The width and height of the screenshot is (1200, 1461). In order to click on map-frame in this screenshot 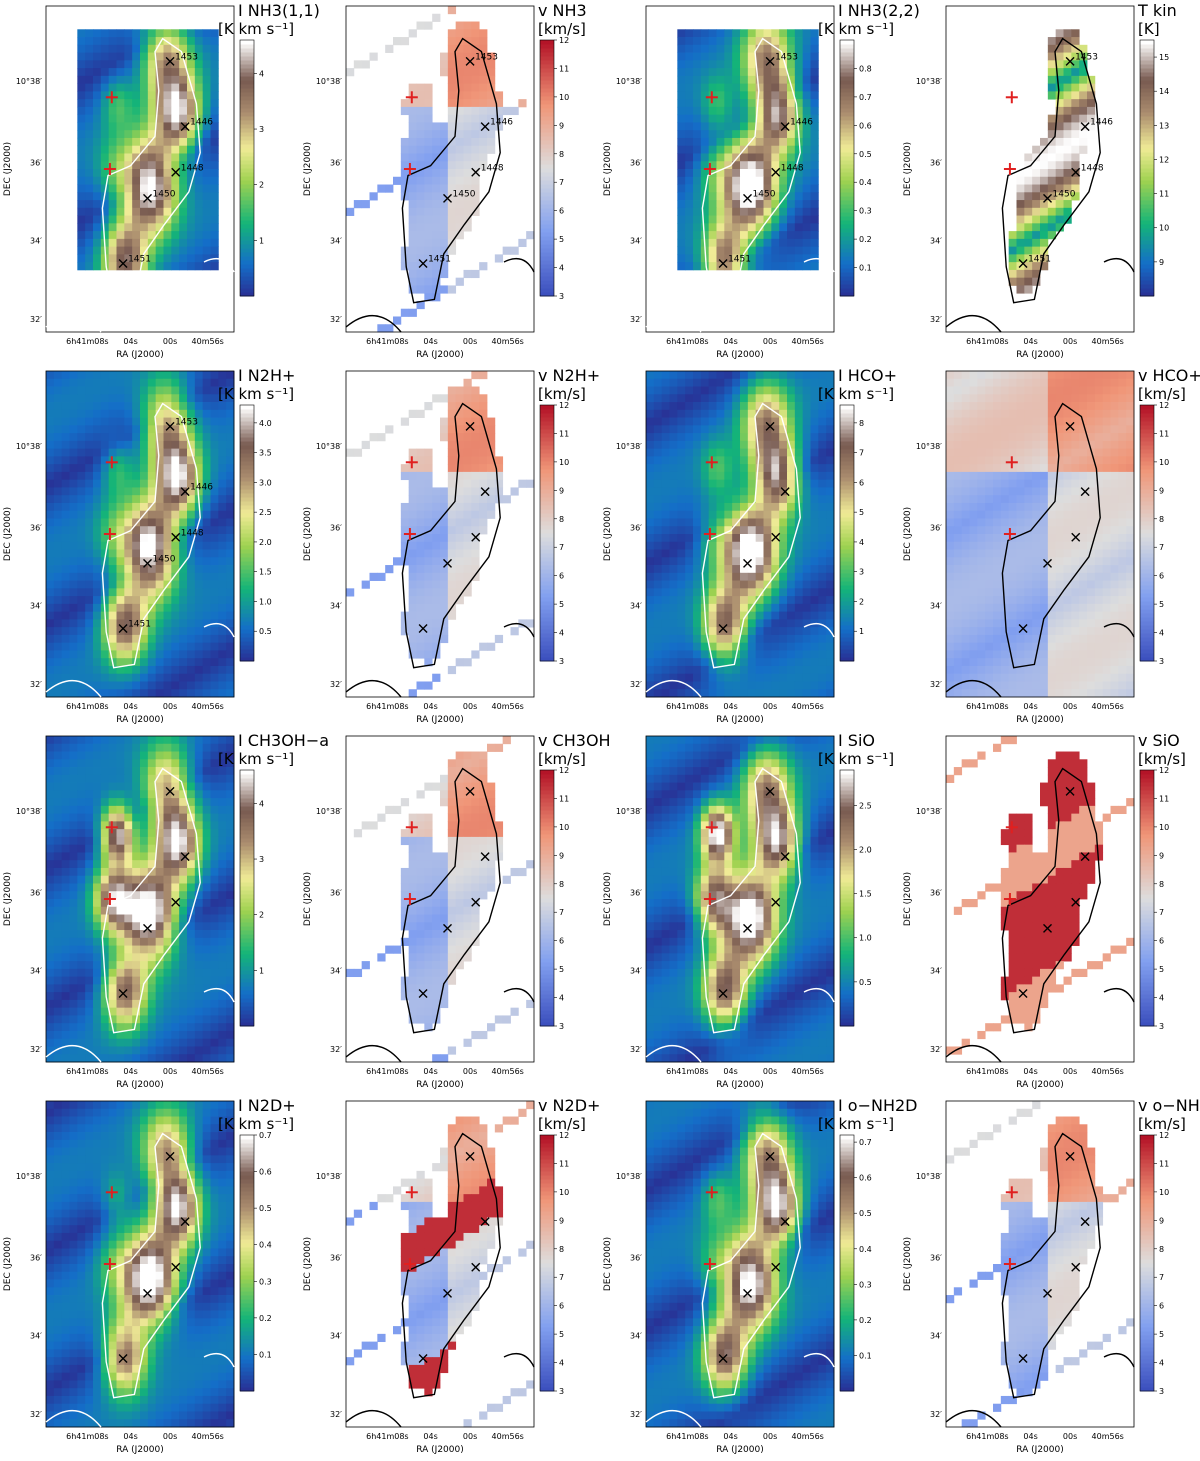, I will do `click(440, 534)`.